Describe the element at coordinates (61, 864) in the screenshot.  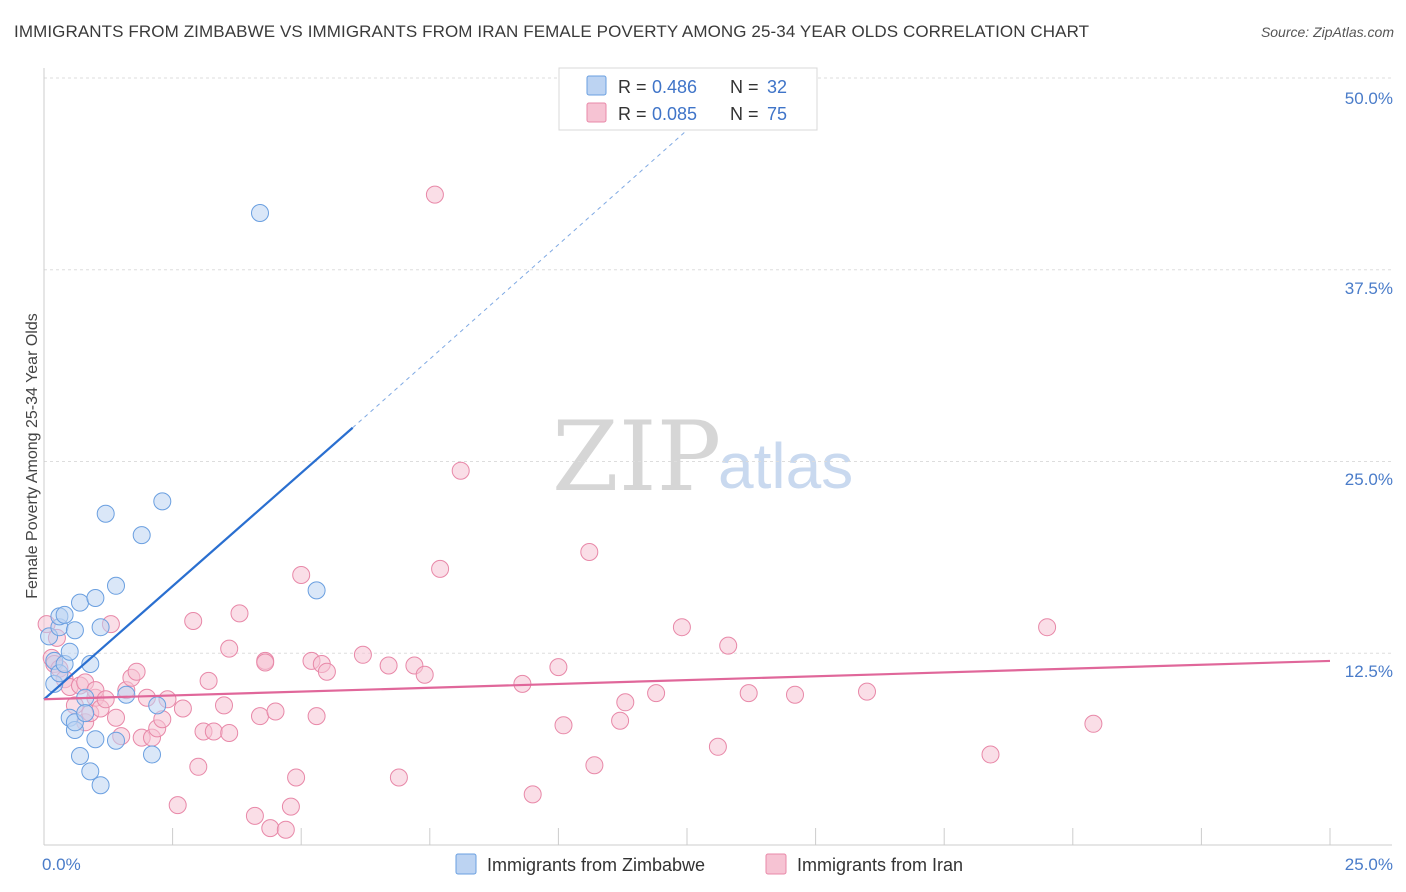
I see `x-tick-label-min: 0.0%` at that location.